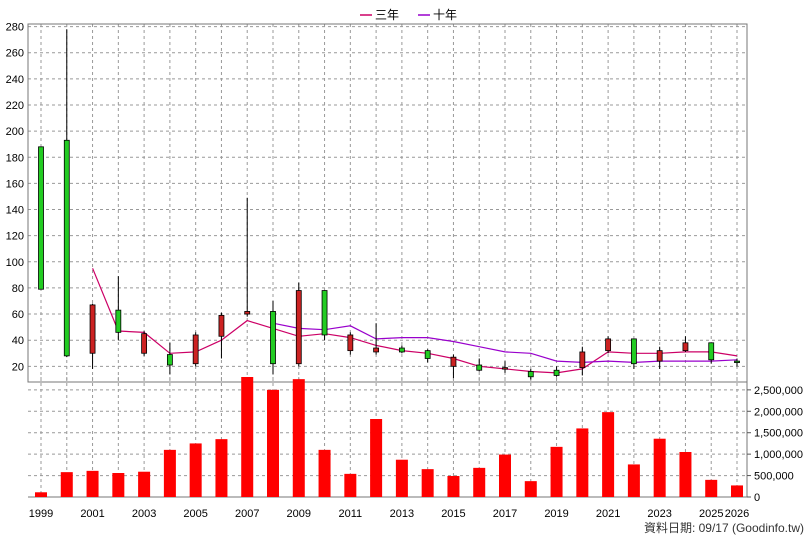 The image size is (808, 540). I want to click on price-tick-label: 260, so click(15, 54).